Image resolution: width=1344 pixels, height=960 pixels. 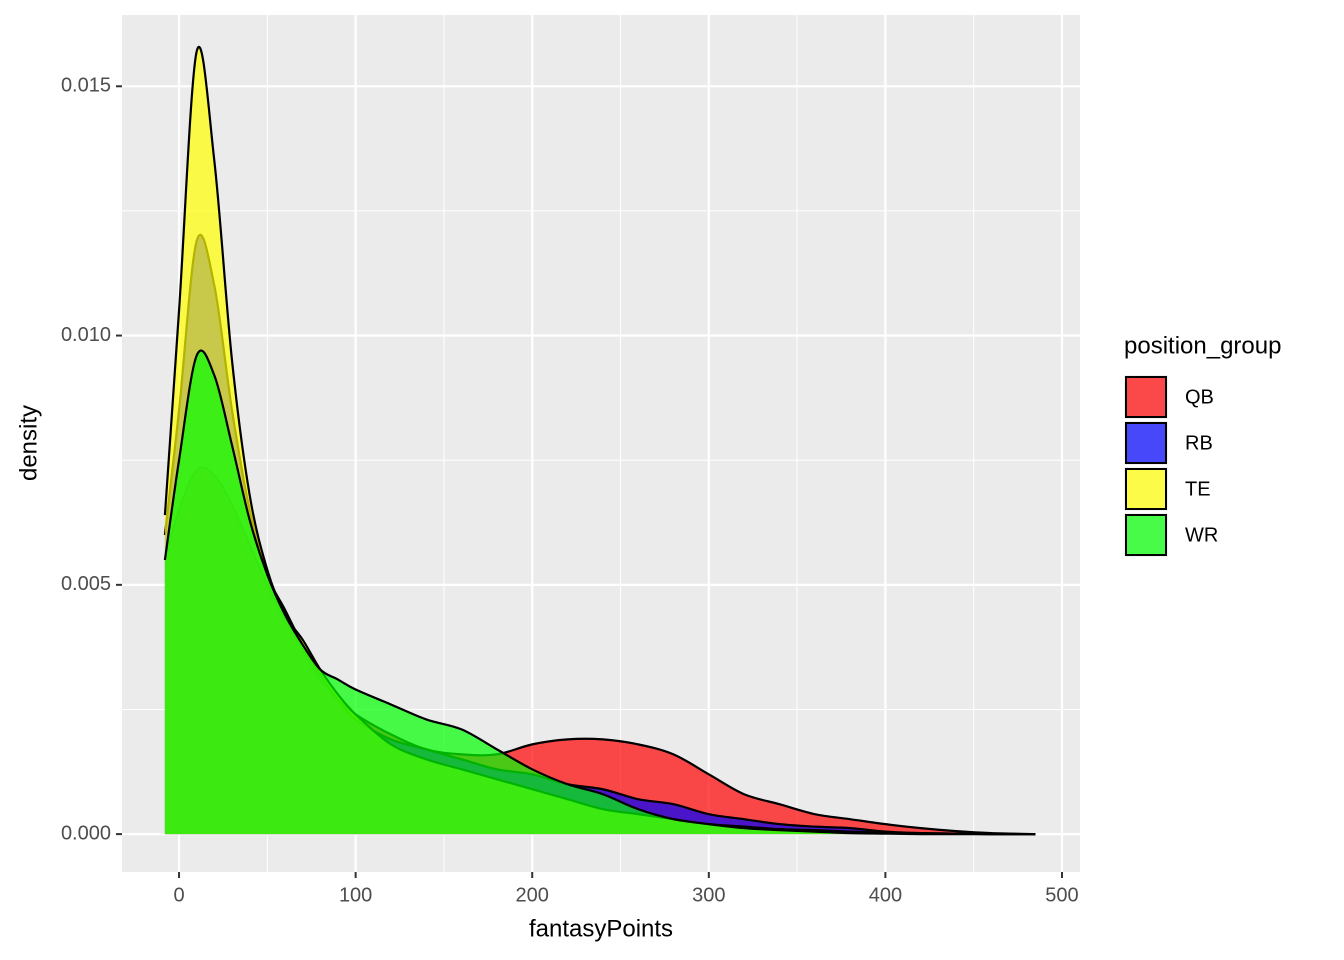 I want to click on legend-title: position_group, so click(x=1202, y=345).